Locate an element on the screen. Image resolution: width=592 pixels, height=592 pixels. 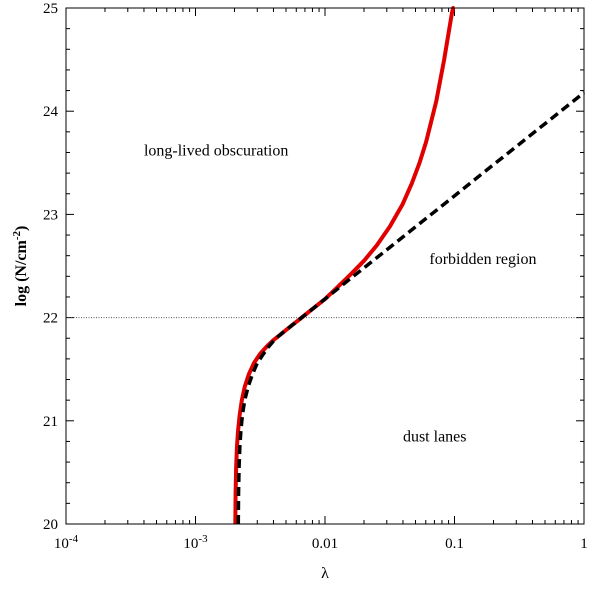
x-tick-label-1: 10⁻³ is located at coordinates (195, 542).